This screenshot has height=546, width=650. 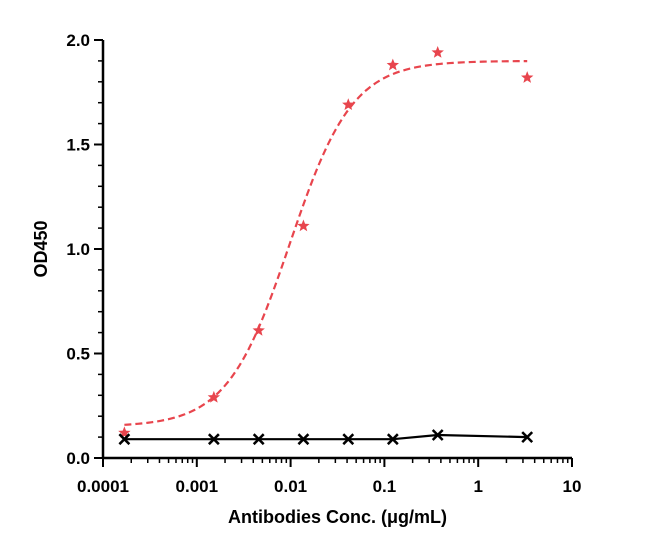 What do you see at coordinates (385, 486) in the screenshot?
I see `x-tick-label: 0.1` at bounding box center [385, 486].